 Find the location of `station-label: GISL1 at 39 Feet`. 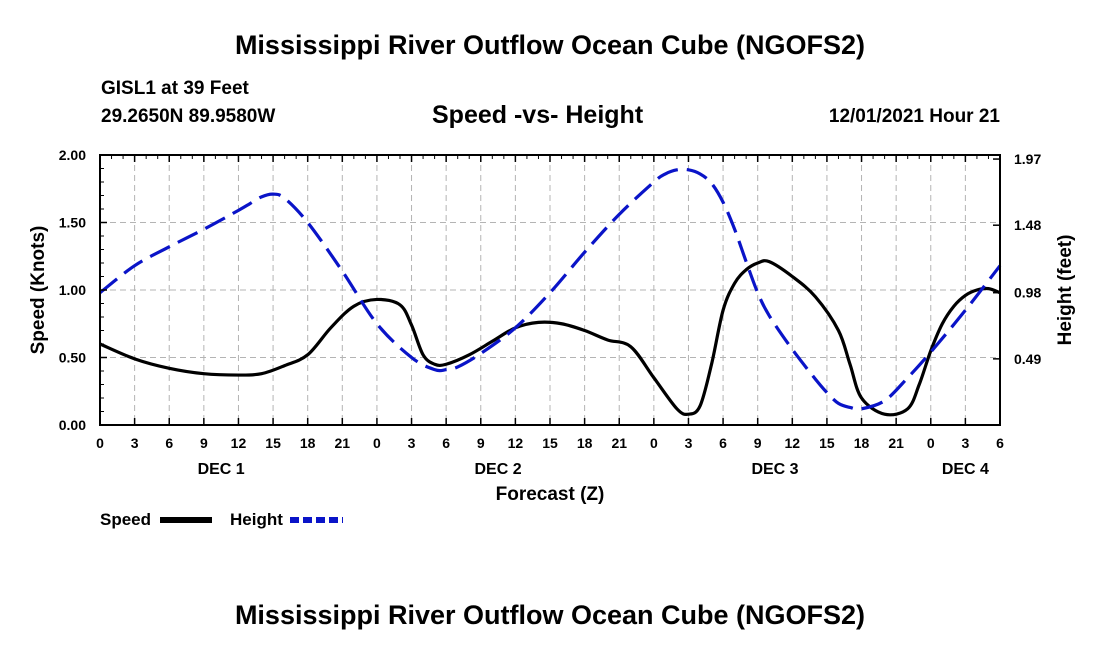

station-label: GISL1 at 39 Feet is located at coordinates (175, 88).